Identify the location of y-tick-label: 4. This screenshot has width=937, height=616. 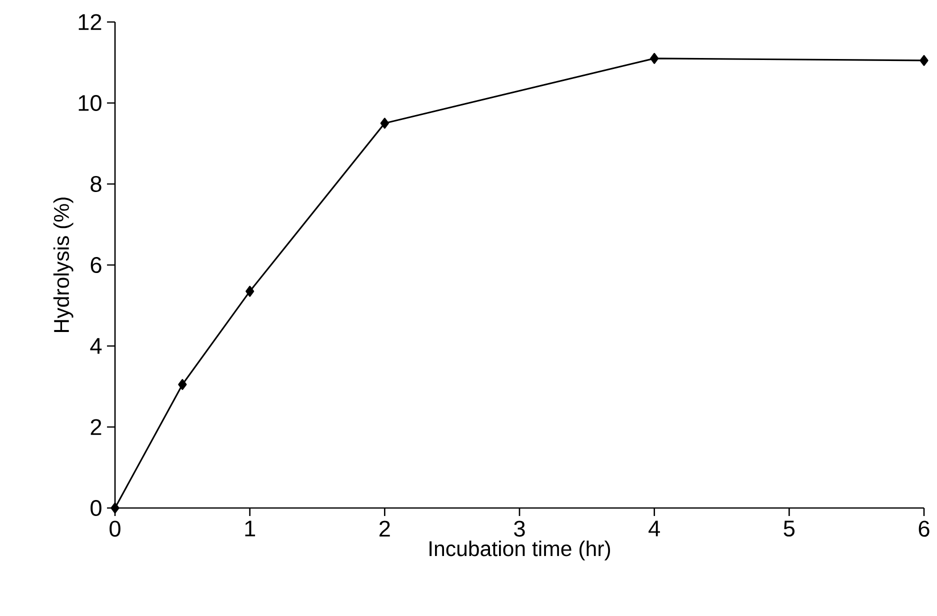
(96, 346).